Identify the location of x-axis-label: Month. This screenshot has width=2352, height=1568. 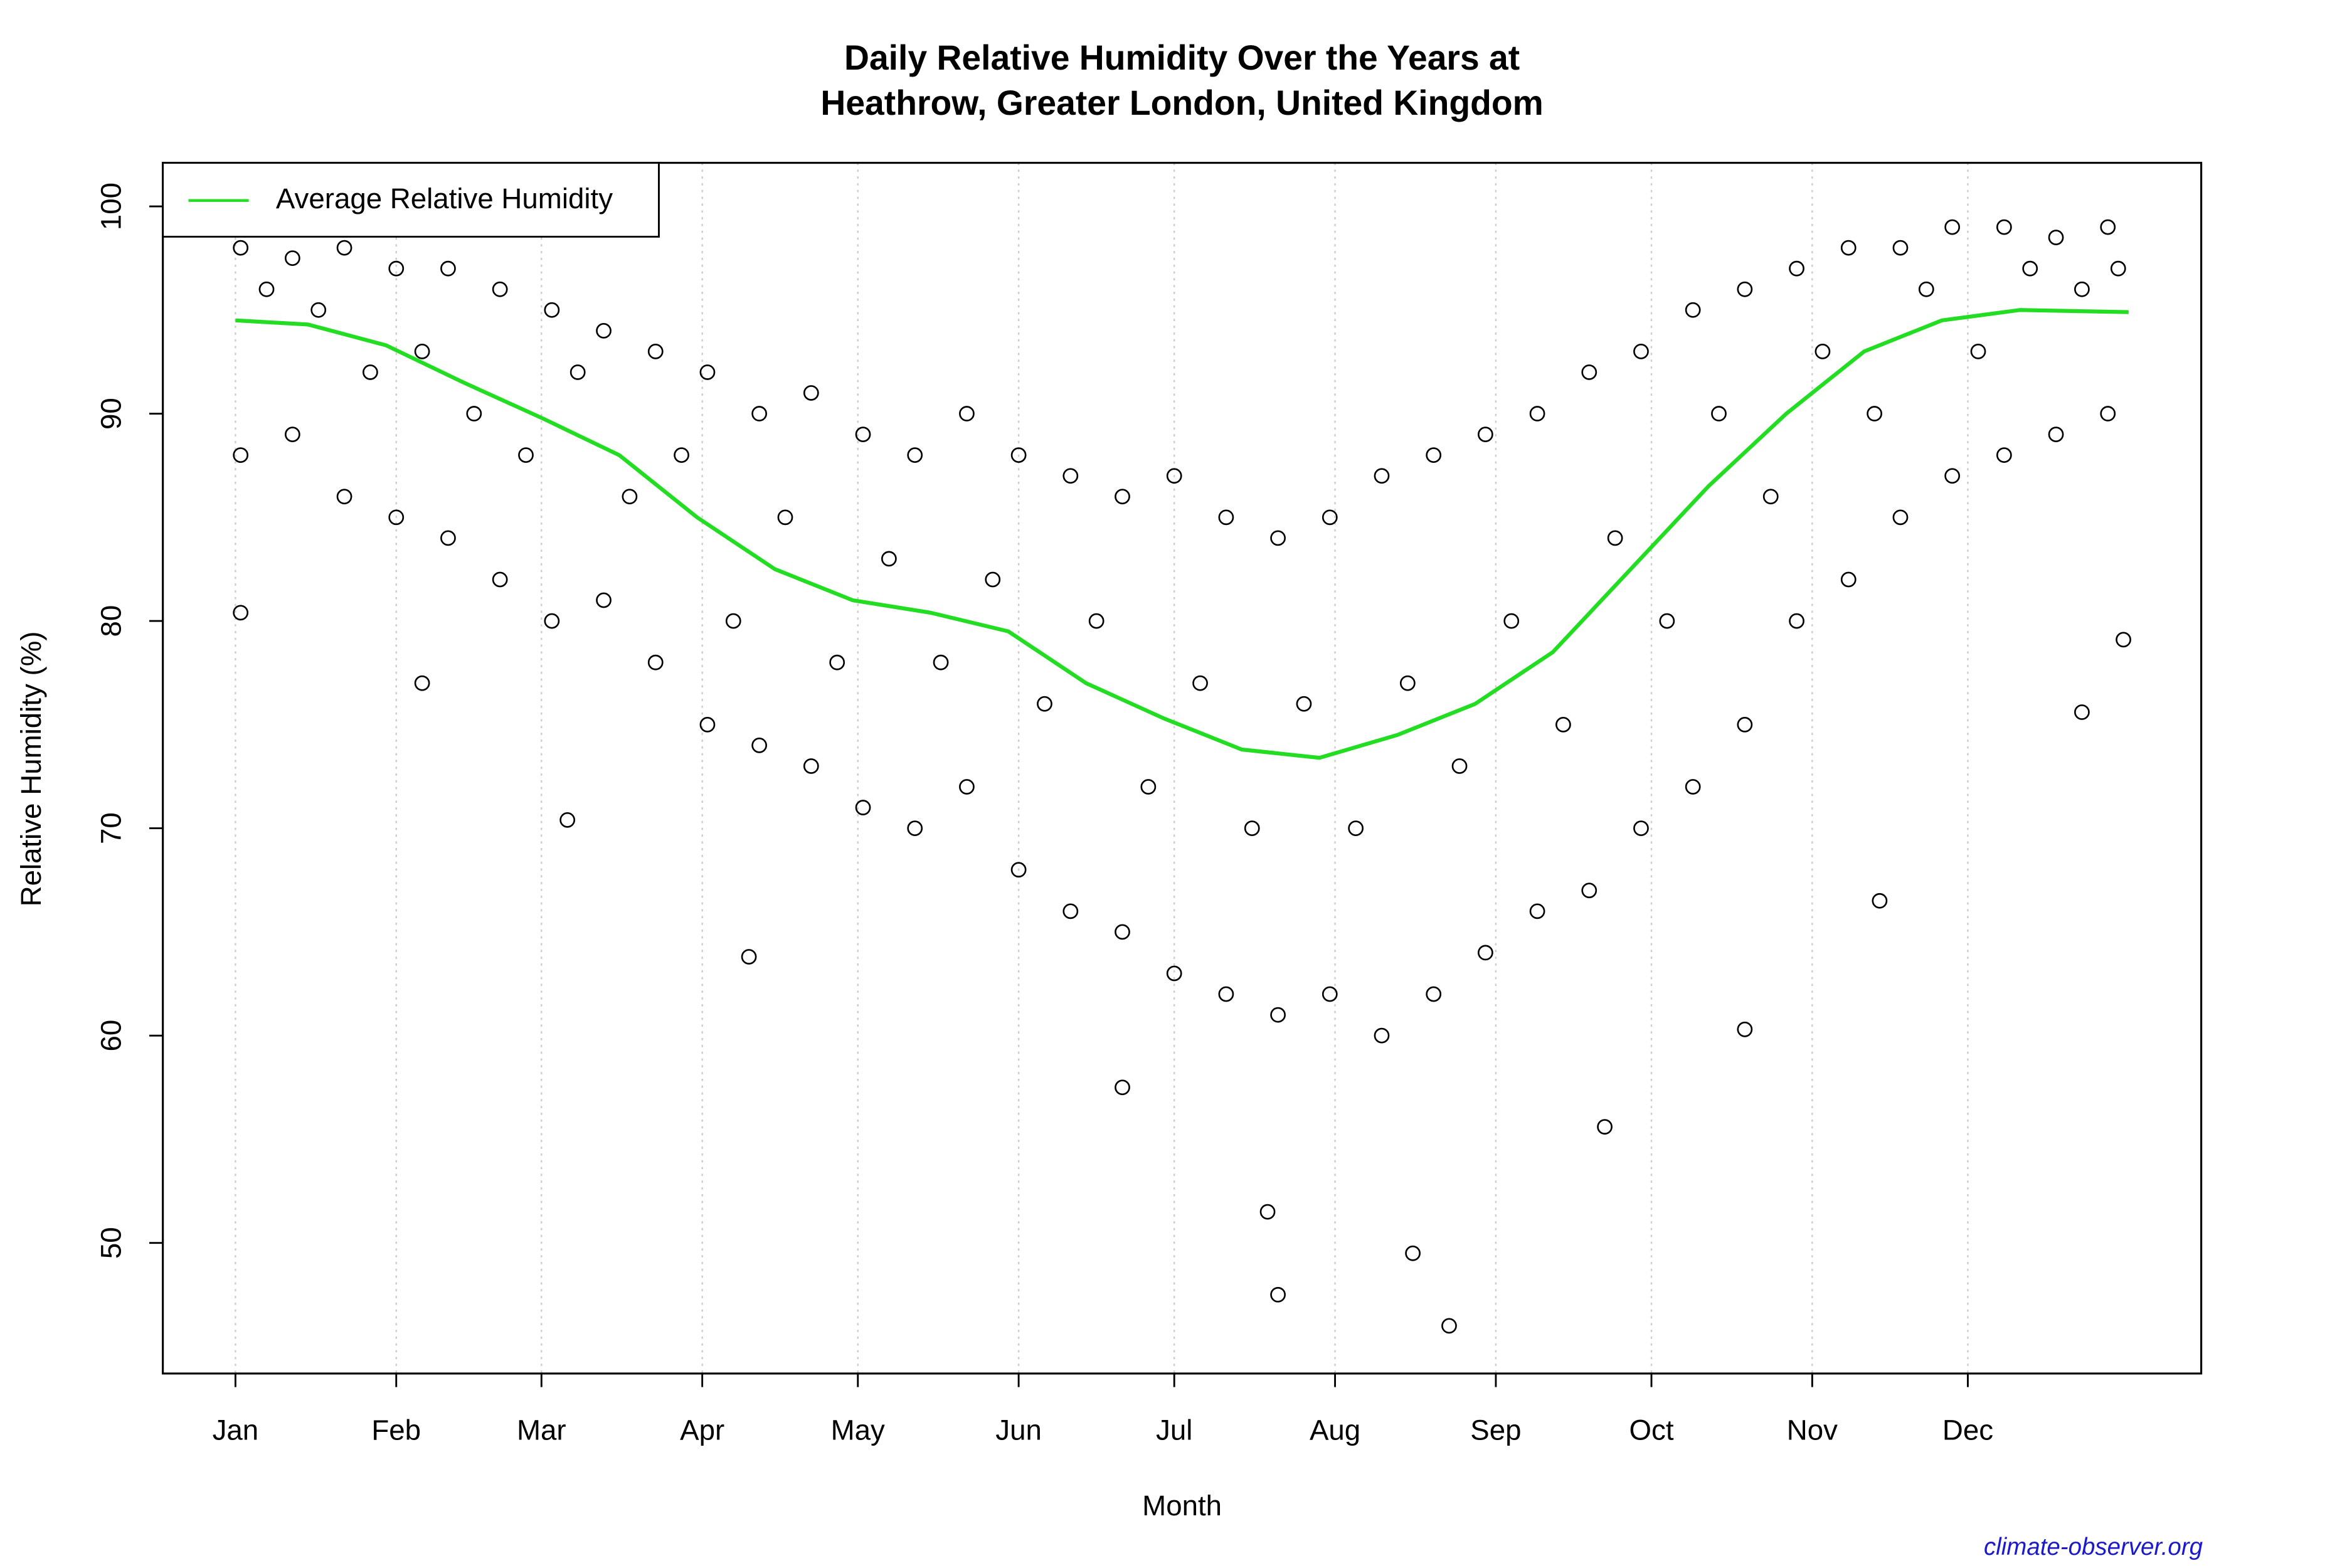
(1182, 1506).